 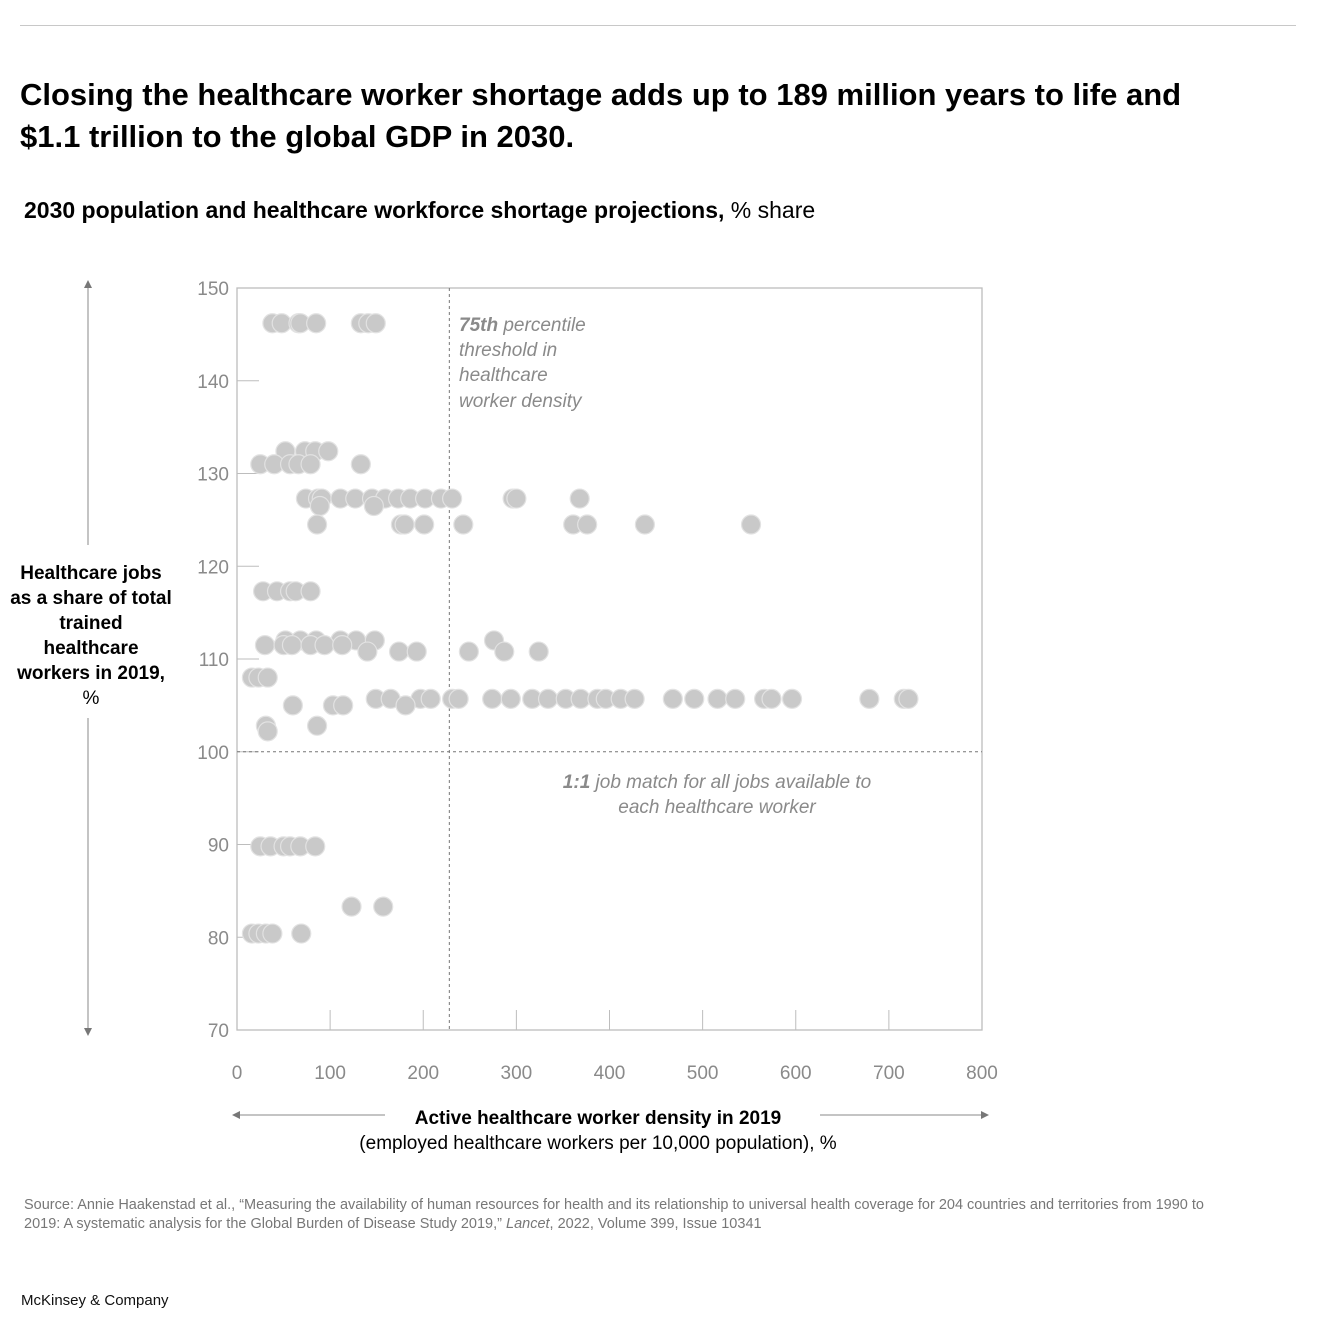 What do you see at coordinates (542, 325) in the screenshot?
I see `percentile-text: percentile` at bounding box center [542, 325].